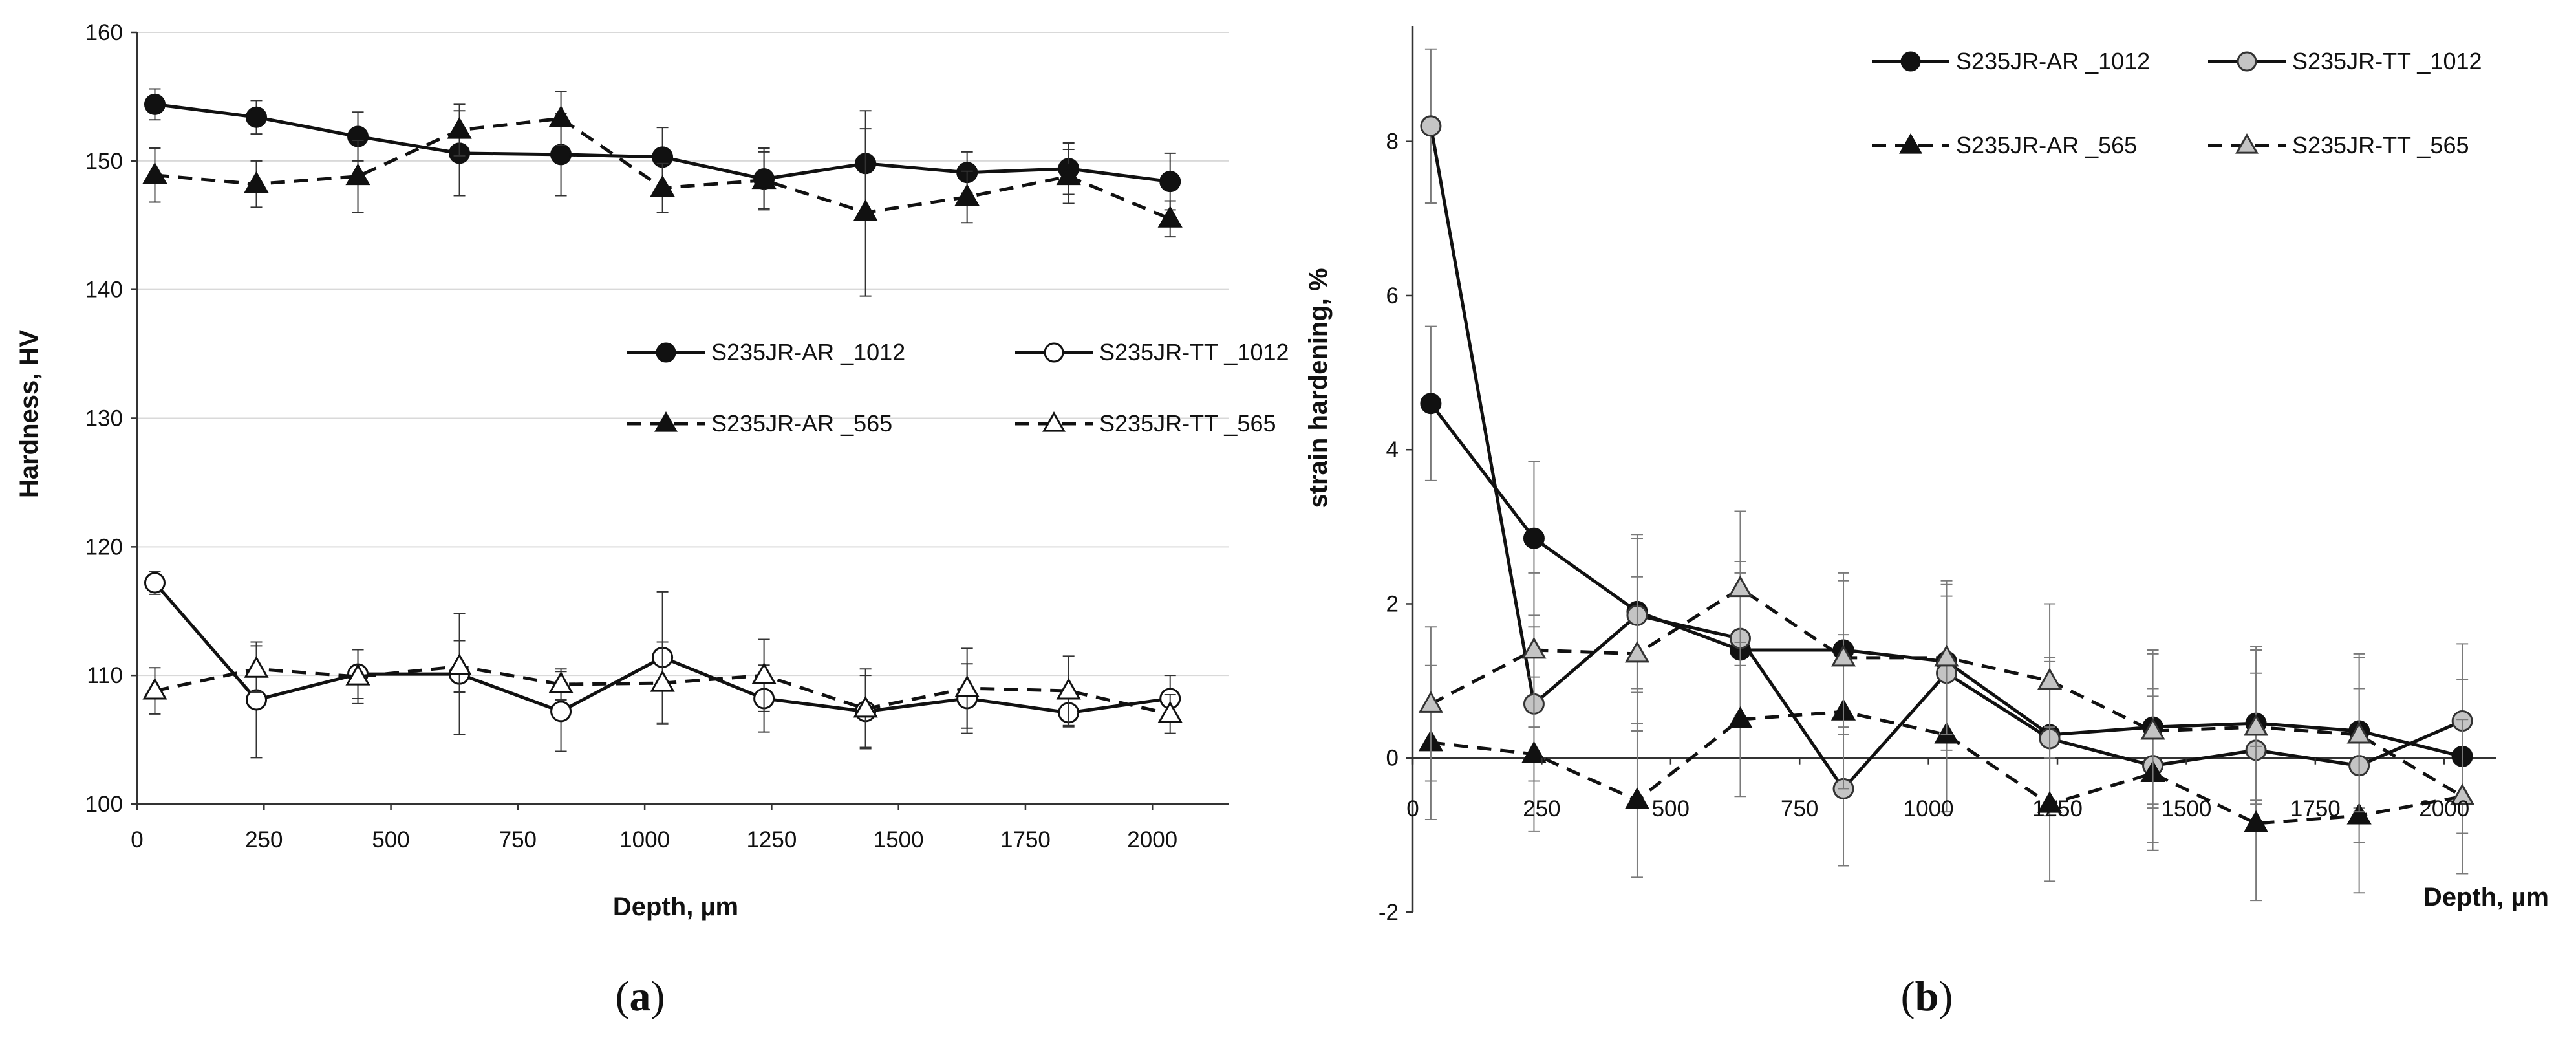  I want to click on y-tick-label: 4, so click(1392, 449).